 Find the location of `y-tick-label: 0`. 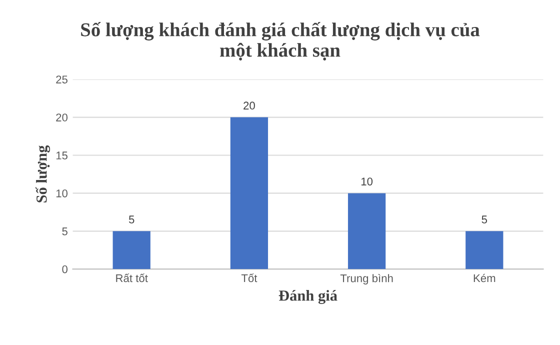

y-tick-label: 0 is located at coordinates (65, 269).